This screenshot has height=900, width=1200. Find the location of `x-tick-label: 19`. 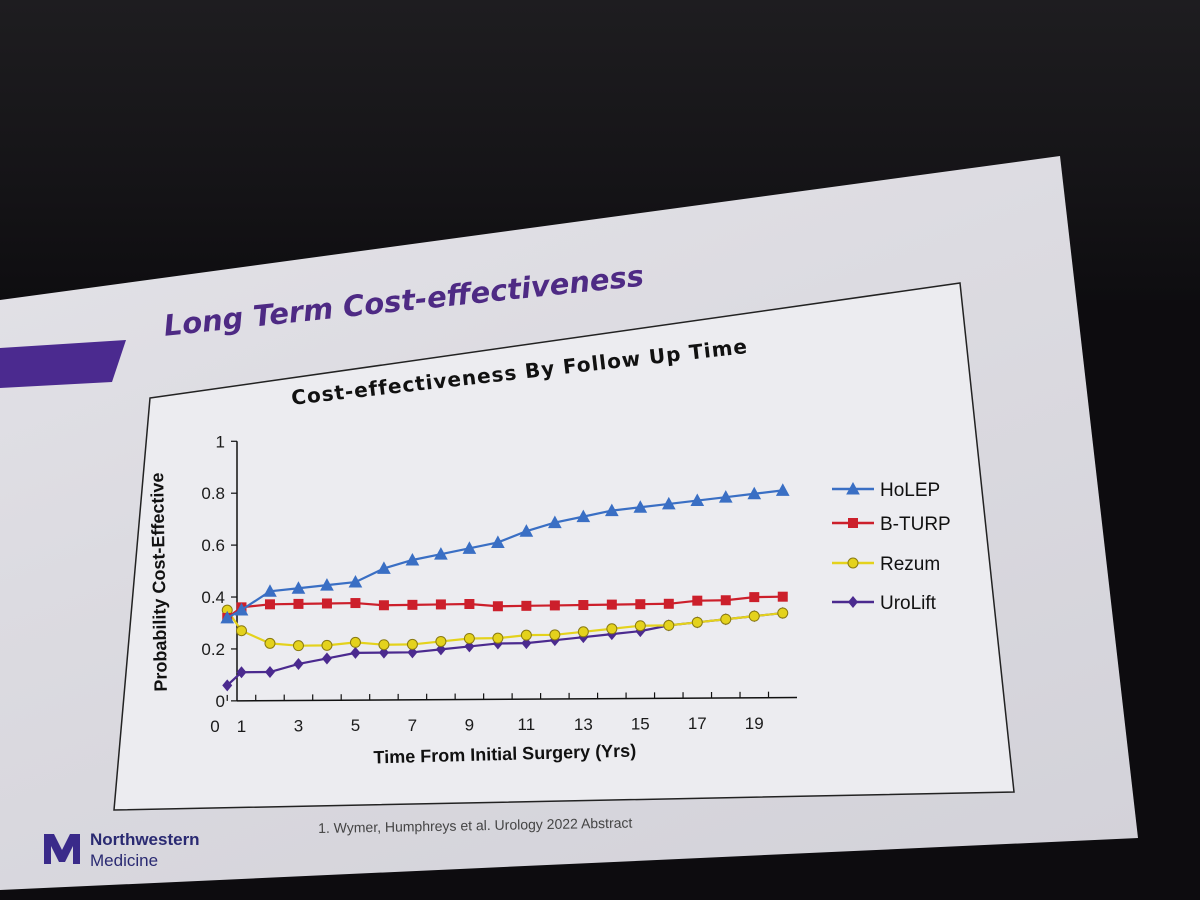

x-tick-label: 19 is located at coordinates (754, 723).